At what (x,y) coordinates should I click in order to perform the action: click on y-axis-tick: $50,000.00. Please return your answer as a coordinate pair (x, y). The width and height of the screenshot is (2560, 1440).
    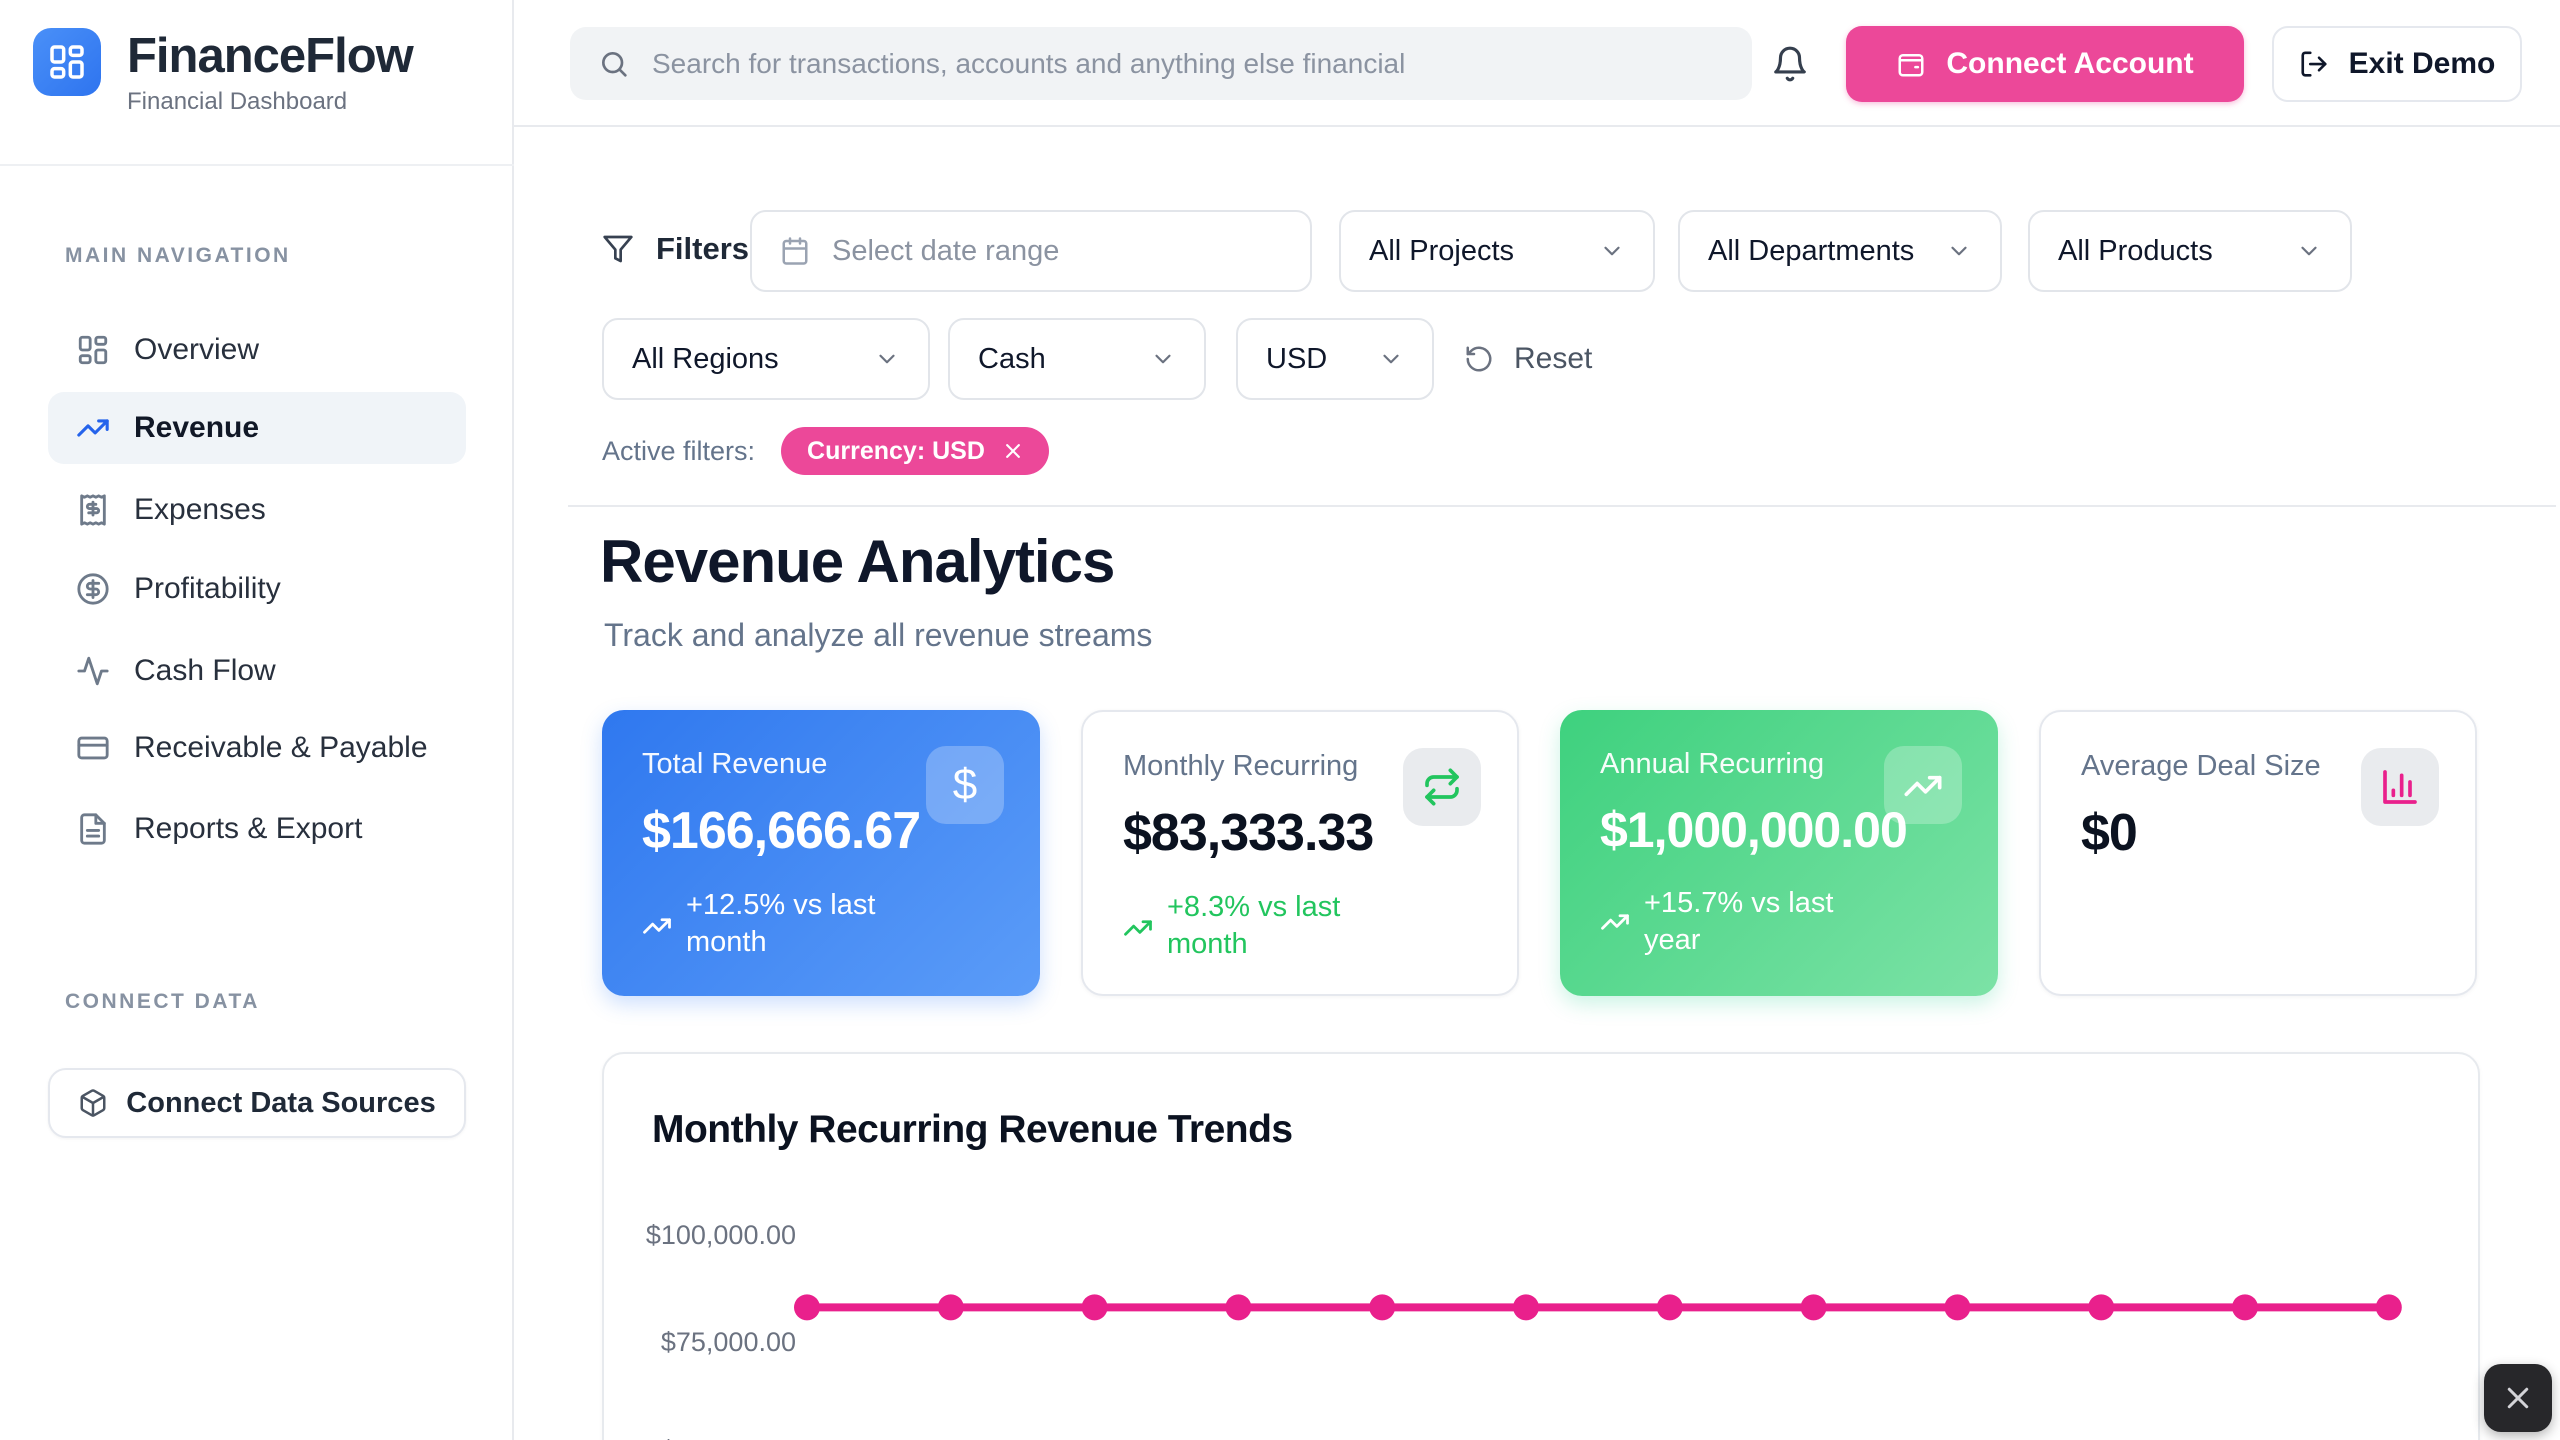
    Looking at the image, I should click on (700, 1437).